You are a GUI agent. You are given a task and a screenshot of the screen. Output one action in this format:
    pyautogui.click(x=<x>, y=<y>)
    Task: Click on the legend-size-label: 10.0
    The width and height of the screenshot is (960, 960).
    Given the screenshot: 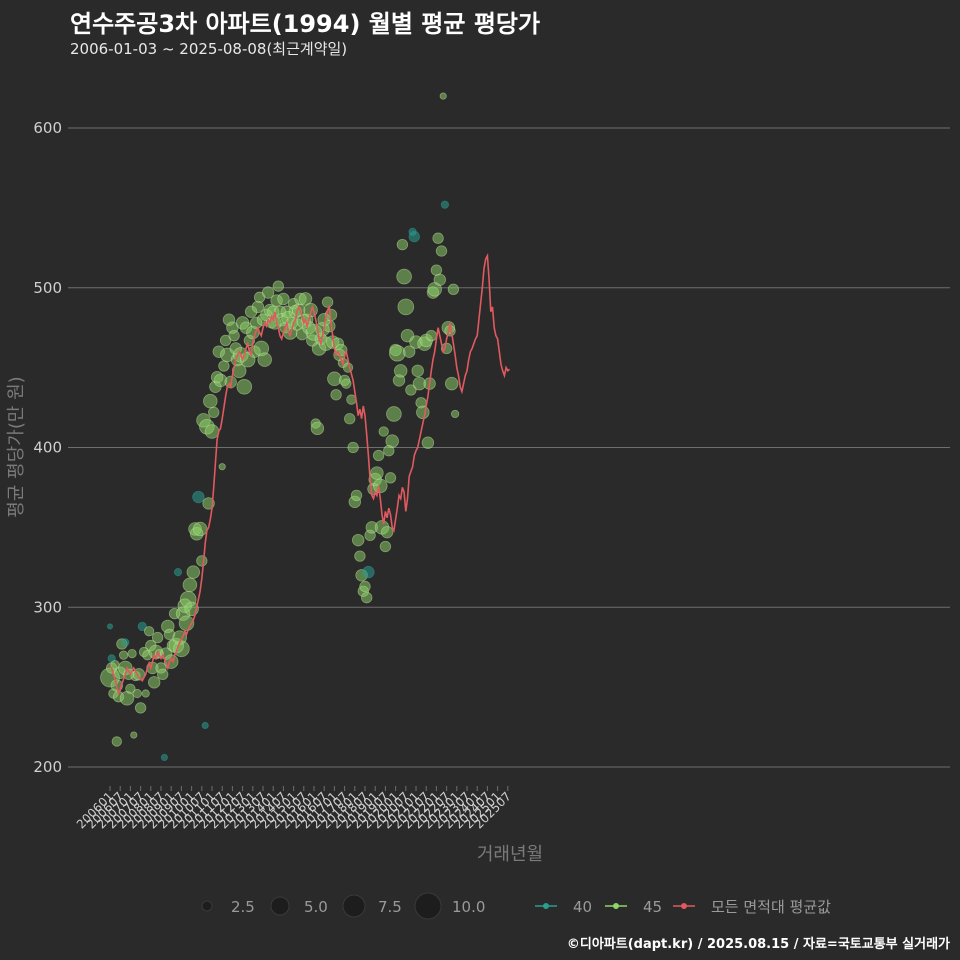 What is the action you would take?
    pyautogui.click(x=468, y=907)
    